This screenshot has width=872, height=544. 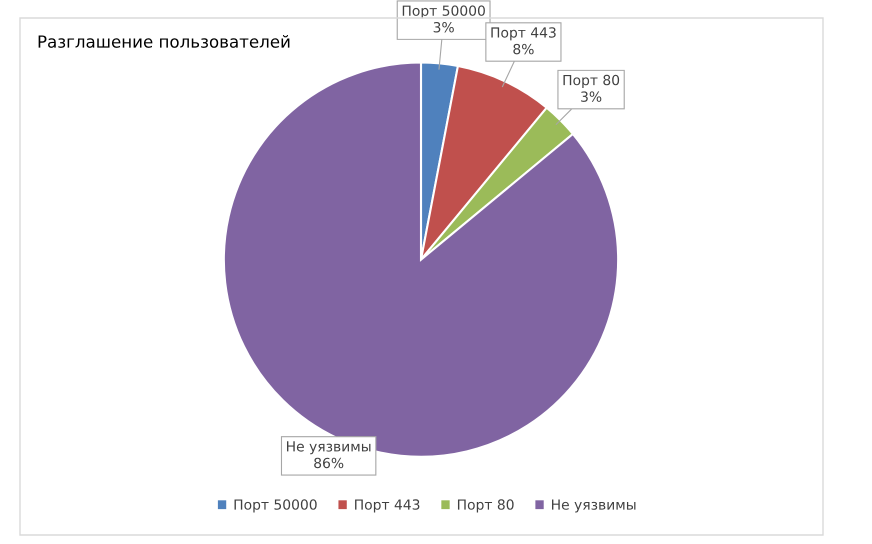 I want to click on legend-label: Порт 50000, so click(x=275, y=505).